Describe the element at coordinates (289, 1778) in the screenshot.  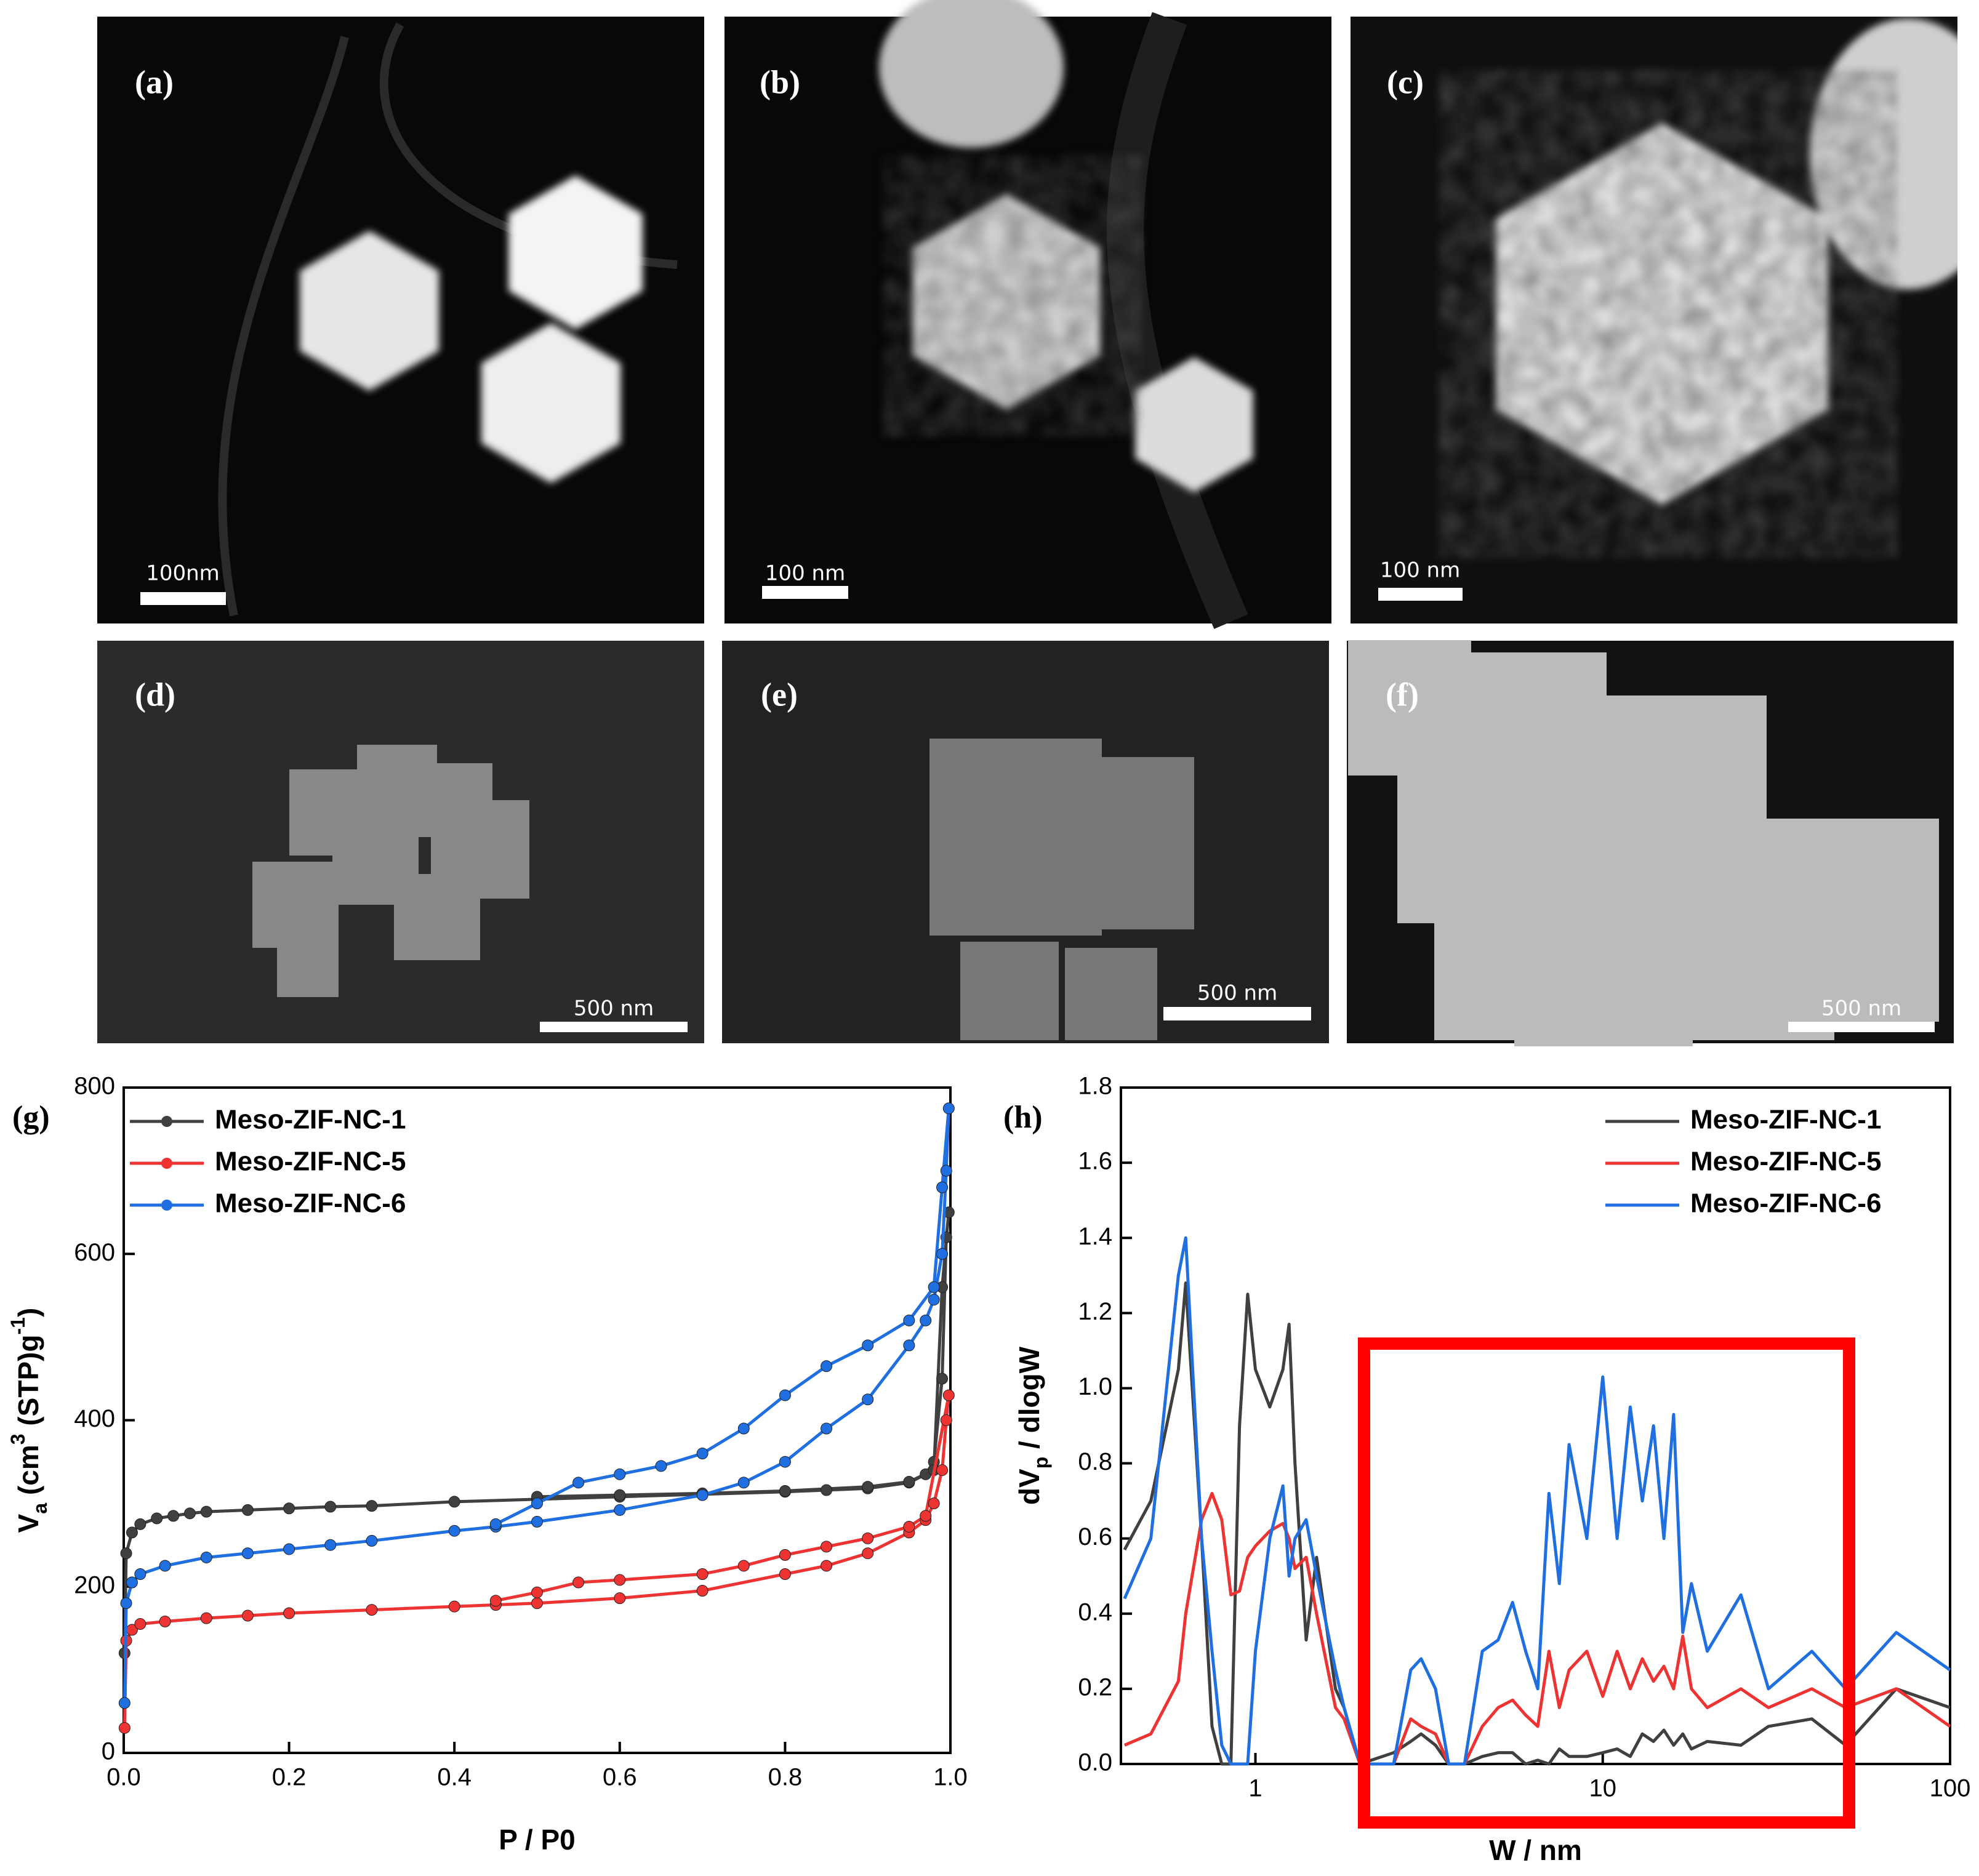
I see `x-tick-label: 0.2` at that location.